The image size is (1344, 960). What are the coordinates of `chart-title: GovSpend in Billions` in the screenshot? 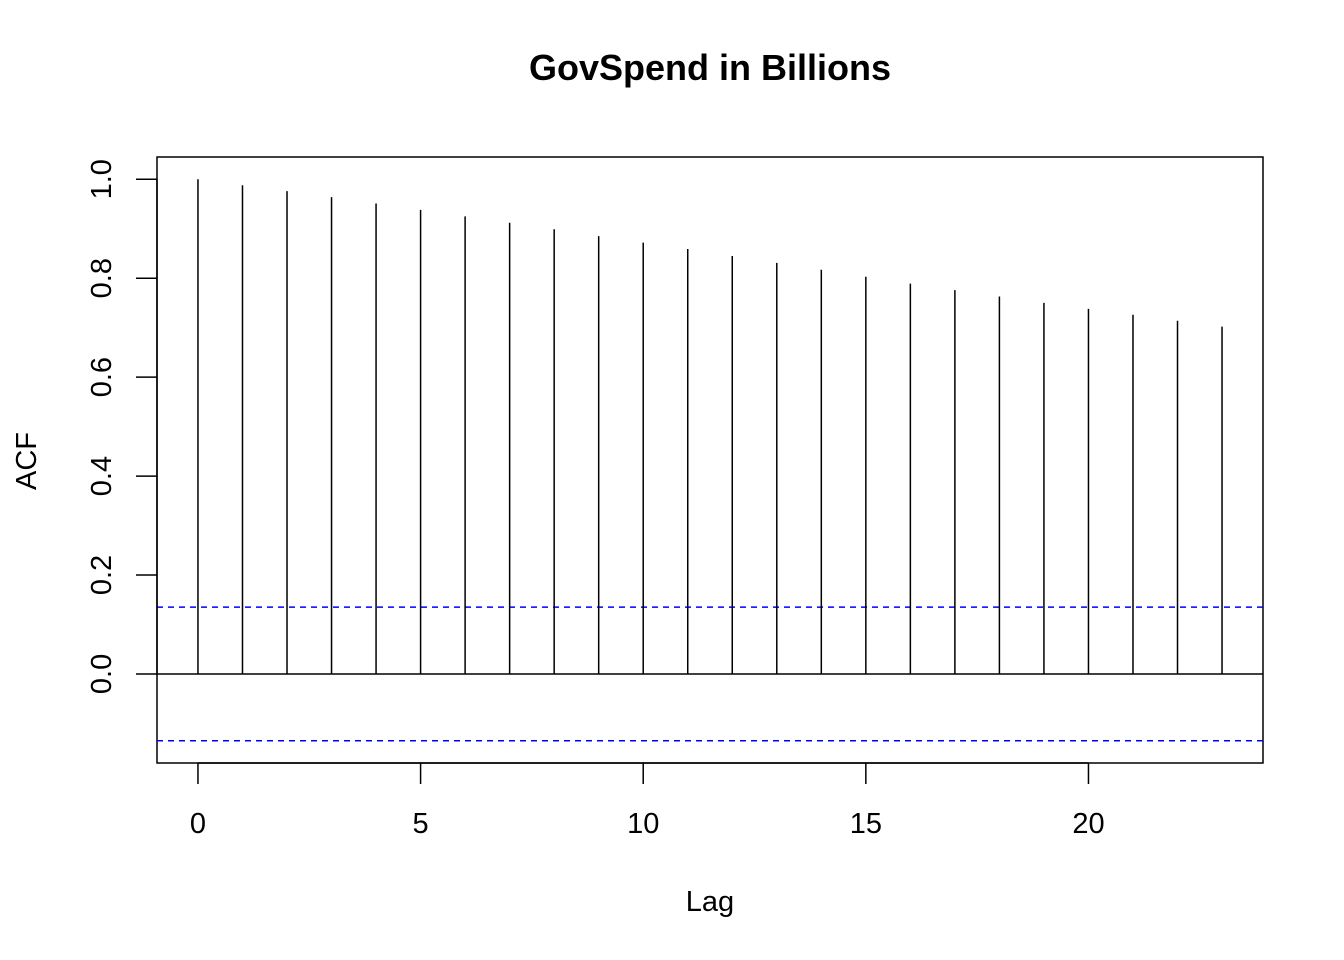 It's located at (710, 67).